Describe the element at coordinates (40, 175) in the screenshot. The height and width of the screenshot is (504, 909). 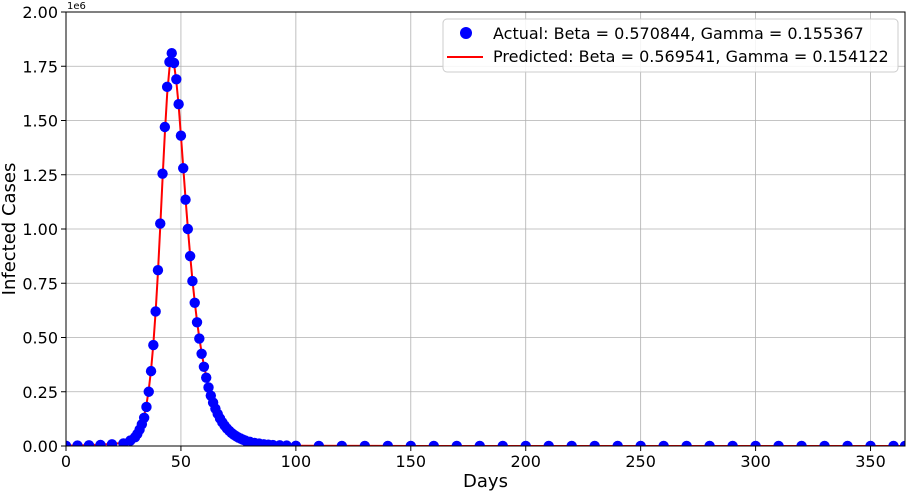
I see `y-tick-label: 1.25` at that location.